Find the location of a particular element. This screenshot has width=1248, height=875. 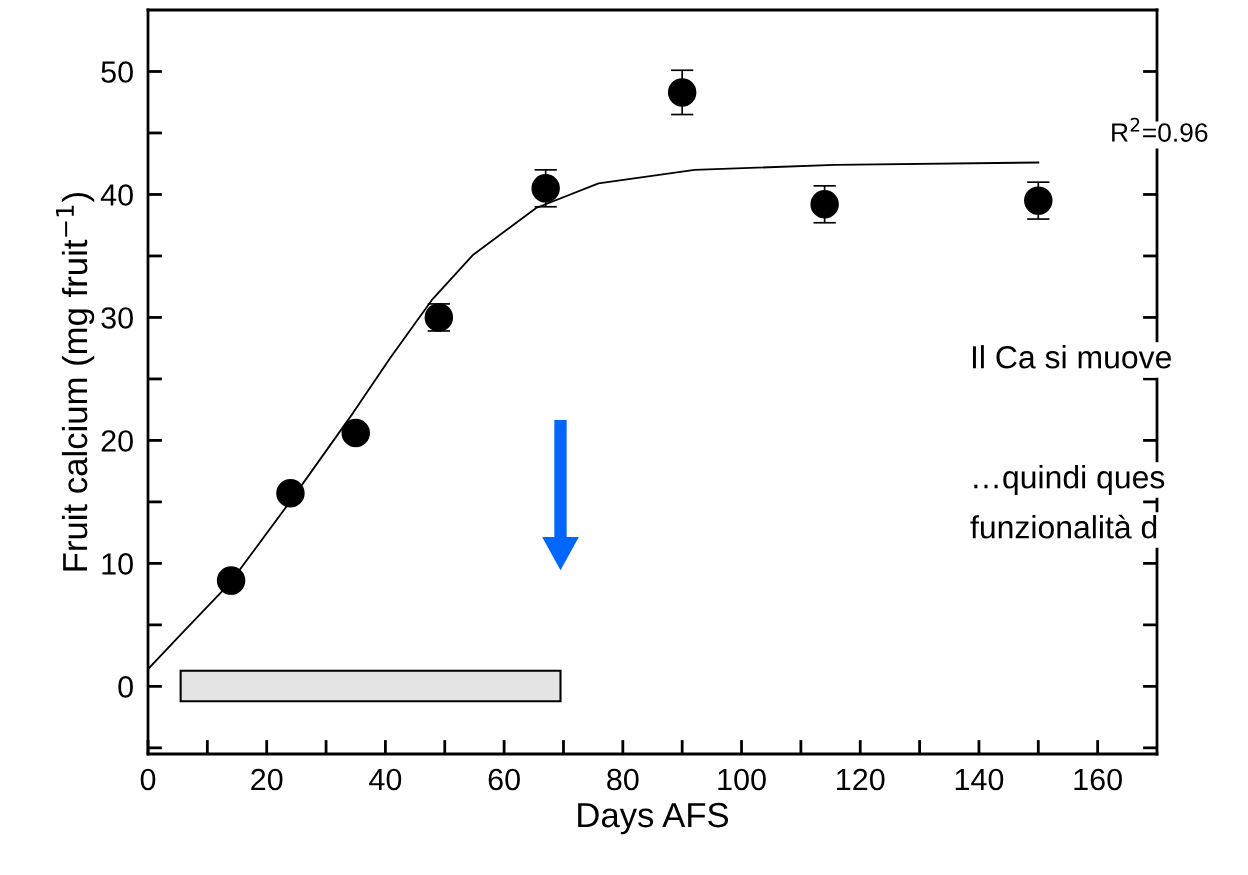

annotation: R$^{2}$=0.96 is located at coordinates (1160, 129).